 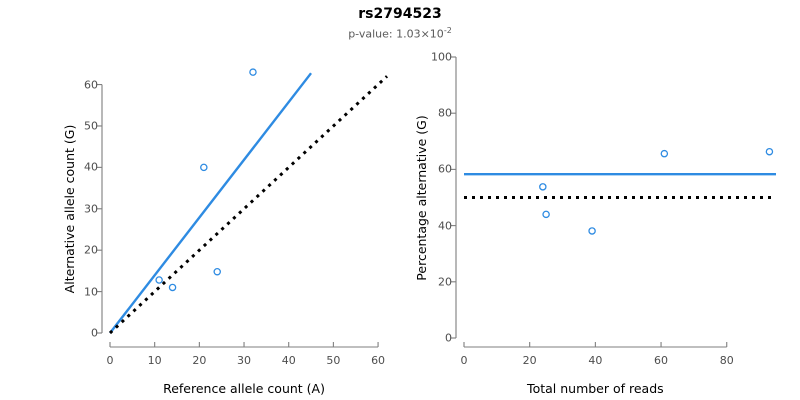 I want to click on y-tick-label: 80, so click(x=445, y=113).